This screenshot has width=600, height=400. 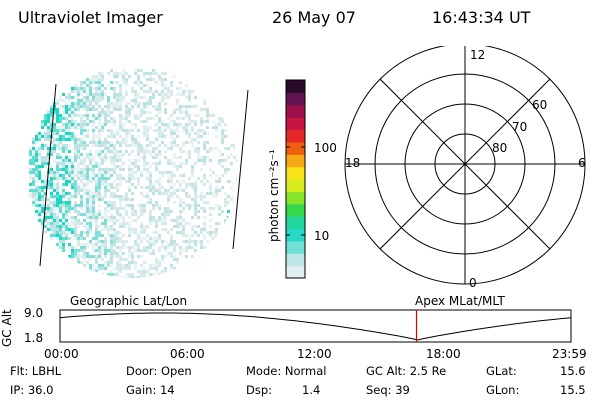 I want to click on timeline-left-label: Geographic Lat/Lon, so click(x=129, y=301).